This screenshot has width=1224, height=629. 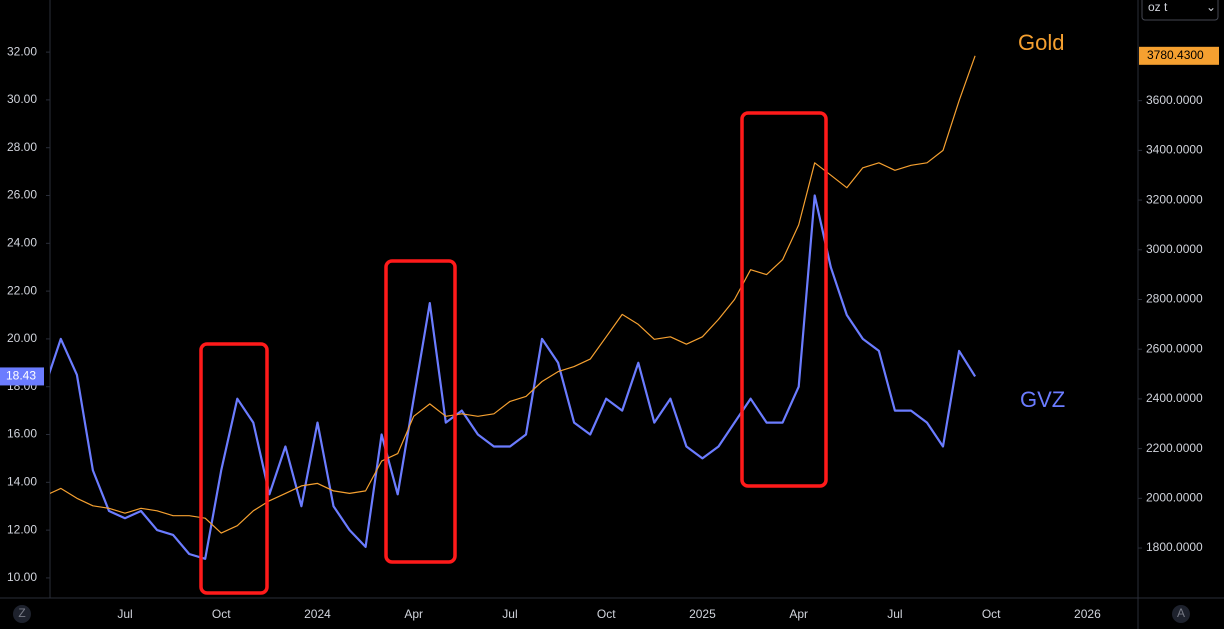 I want to click on left-button, so click(x=22, y=614).